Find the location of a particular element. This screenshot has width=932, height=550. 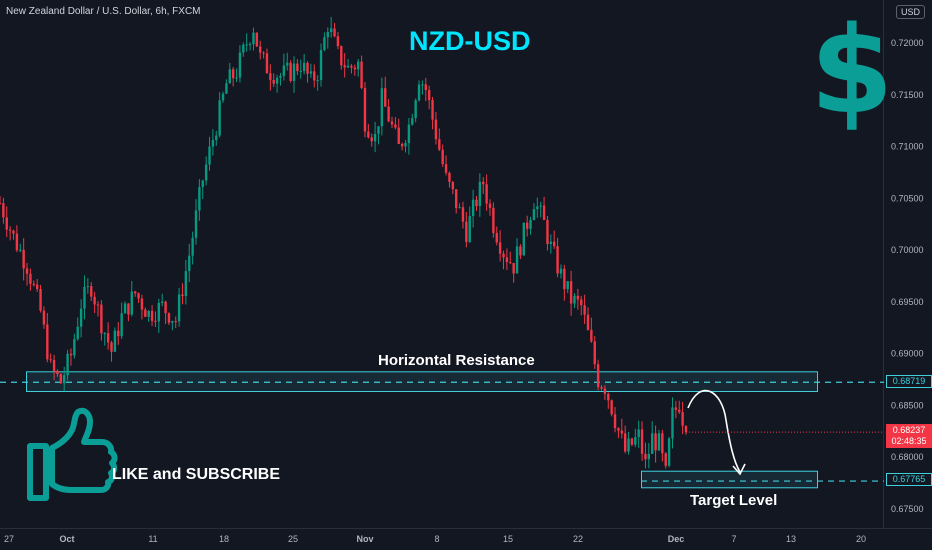

overlay is located at coordinates (785, 432).